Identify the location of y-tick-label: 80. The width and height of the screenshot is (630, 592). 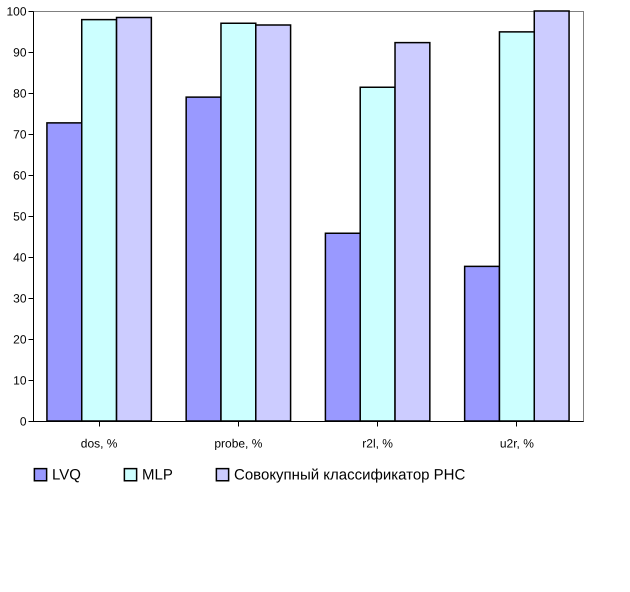
(20, 93).